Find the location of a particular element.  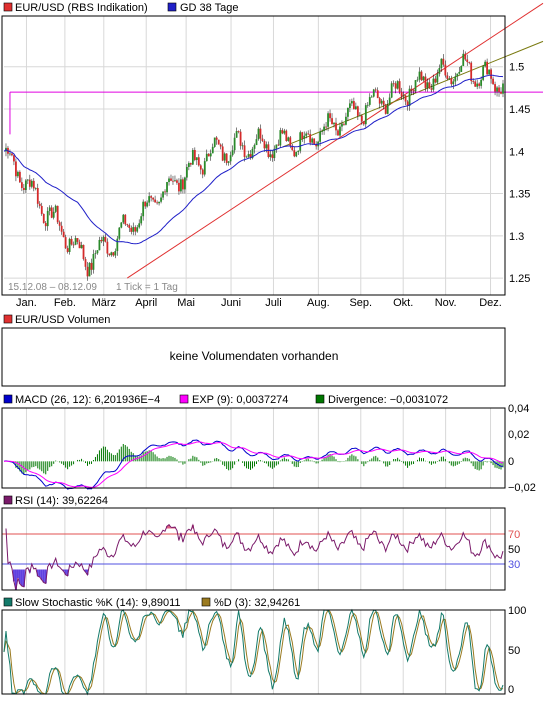

price-legend-label-1: EUR/USD (RBS Indikation) is located at coordinates (81, 8).